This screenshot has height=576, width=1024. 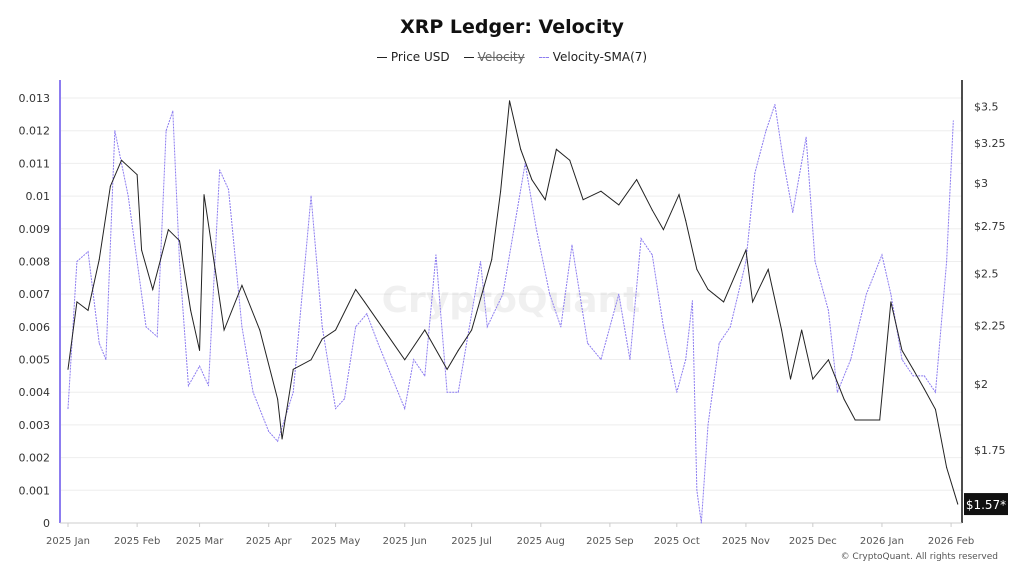 I want to click on y-left-tick-label: 0.008, so click(x=35, y=261).